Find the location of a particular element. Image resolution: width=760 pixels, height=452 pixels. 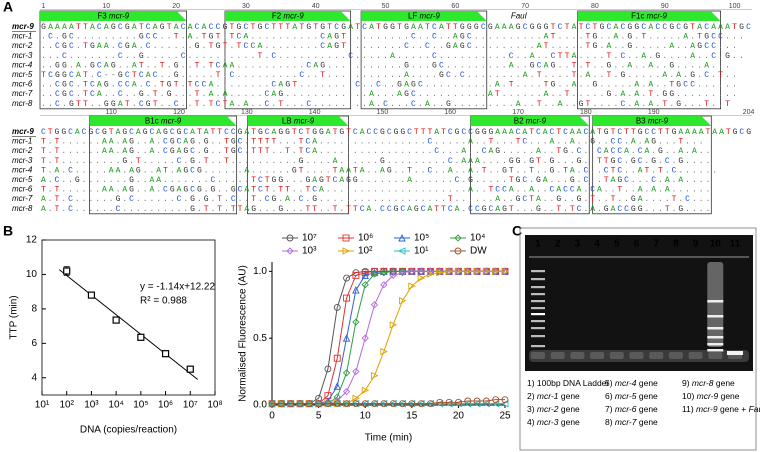

ruler-number: 10 is located at coordinates (106, 6).